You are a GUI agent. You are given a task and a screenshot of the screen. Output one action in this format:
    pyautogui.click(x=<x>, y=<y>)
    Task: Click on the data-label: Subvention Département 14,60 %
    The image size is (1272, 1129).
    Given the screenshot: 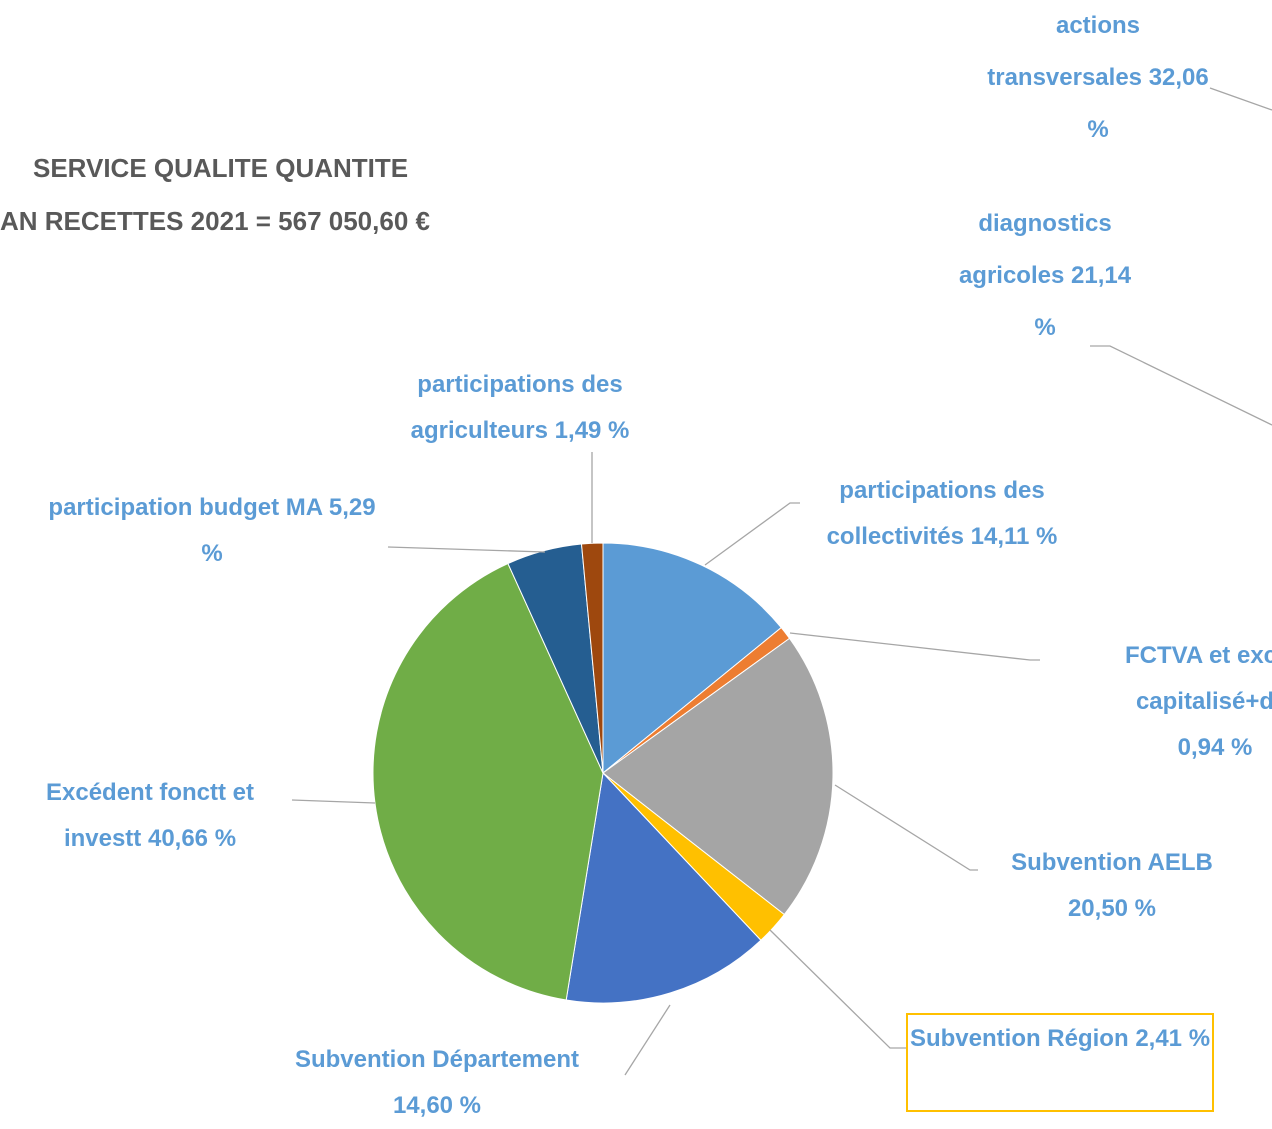 What is the action you would take?
    pyautogui.click(x=437, y=1083)
    